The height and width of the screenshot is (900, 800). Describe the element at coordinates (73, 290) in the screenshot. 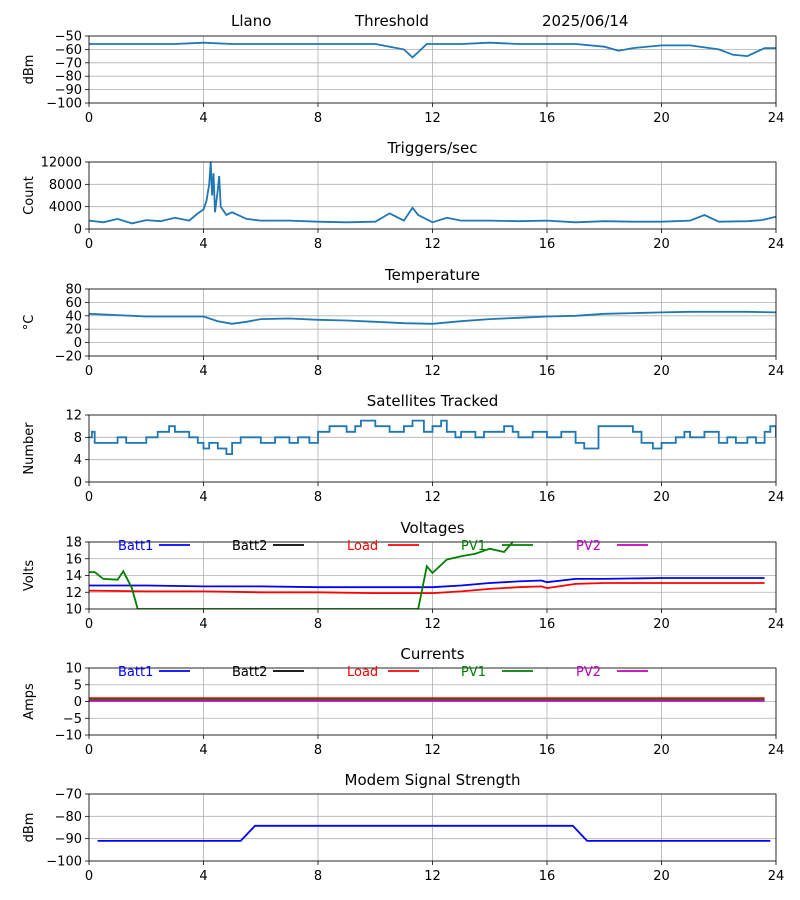

I see `y-tick-label: 80` at that location.